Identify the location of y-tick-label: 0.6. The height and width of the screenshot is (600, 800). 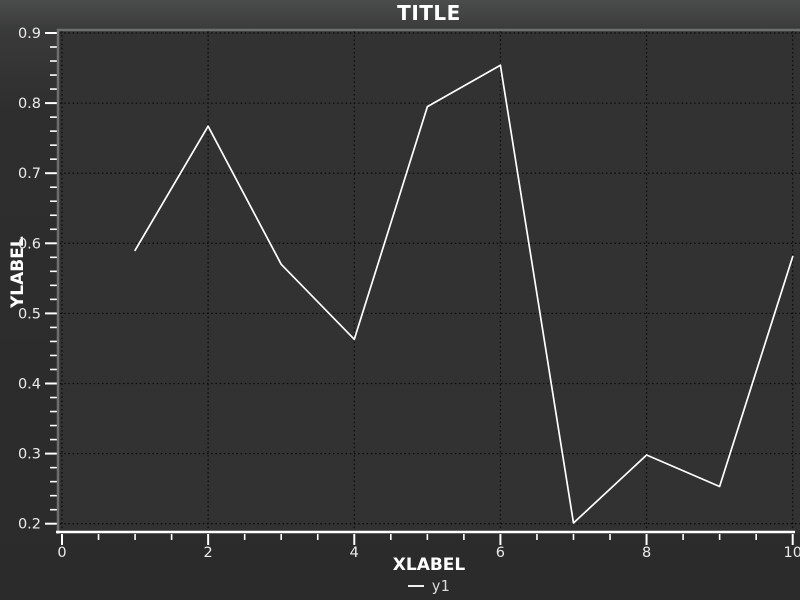
(29, 244).